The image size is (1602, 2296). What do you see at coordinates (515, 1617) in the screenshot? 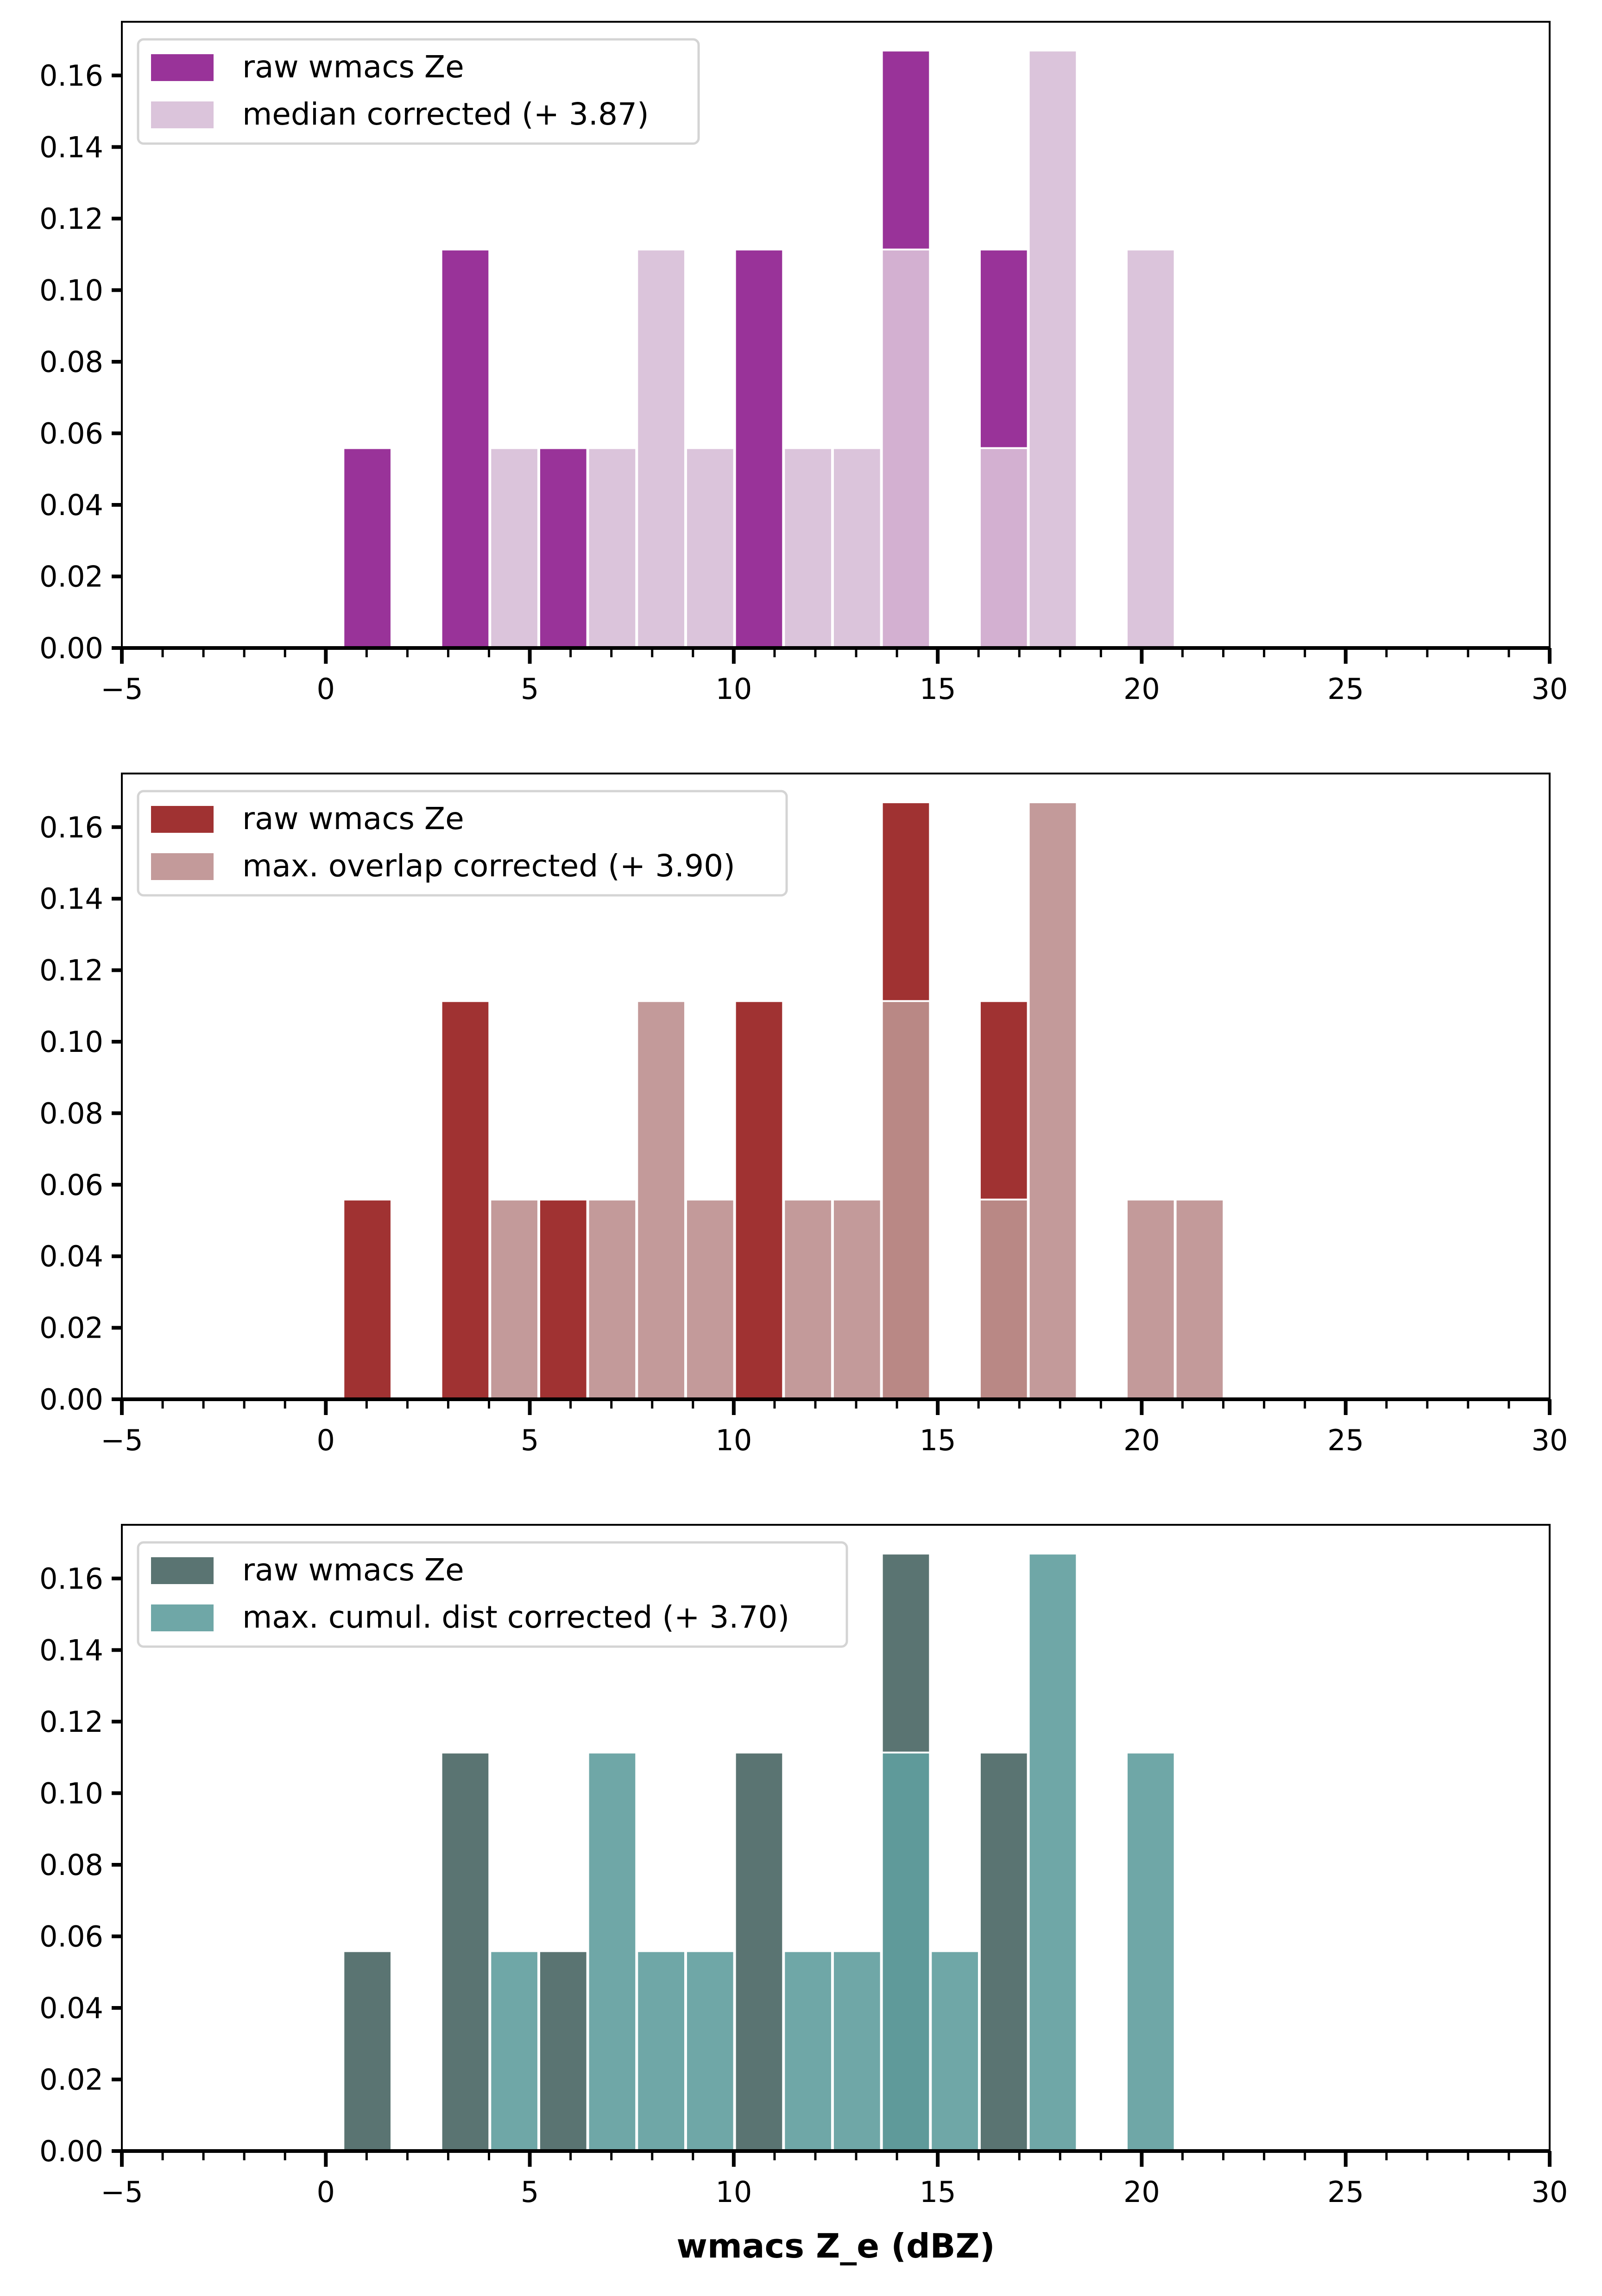
I see `legend-label: max. cumul. dist corrected (+ 3.70)` at bounding box center [515, 1617].